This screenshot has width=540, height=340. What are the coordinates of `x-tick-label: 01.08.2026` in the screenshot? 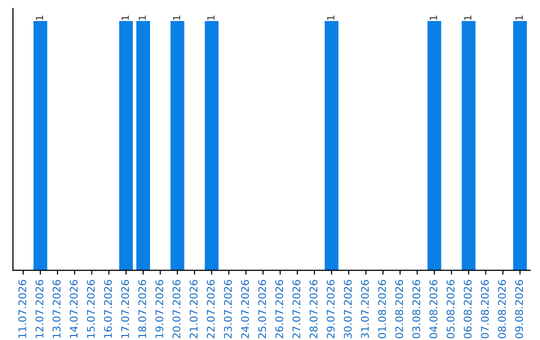 It's located at (382, 309).